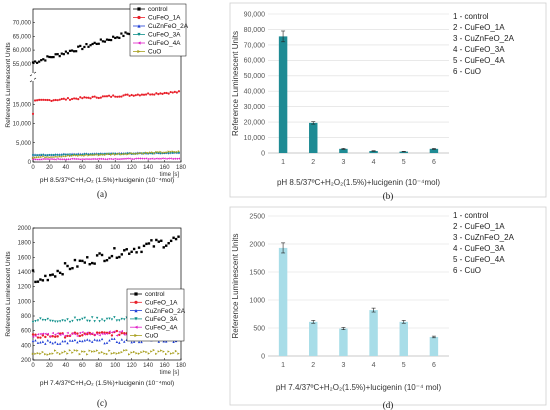 This screenshot has width=550, height=410. What do you see at coordinates (105, 352) in the screenshot?
I see `series-cuo` at bounding box center [105, 352].